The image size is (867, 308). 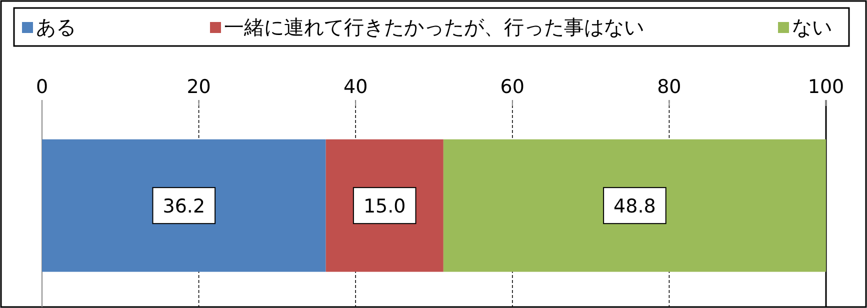 I want to click on x-tick-label: 100, so click(x=826, y=87).